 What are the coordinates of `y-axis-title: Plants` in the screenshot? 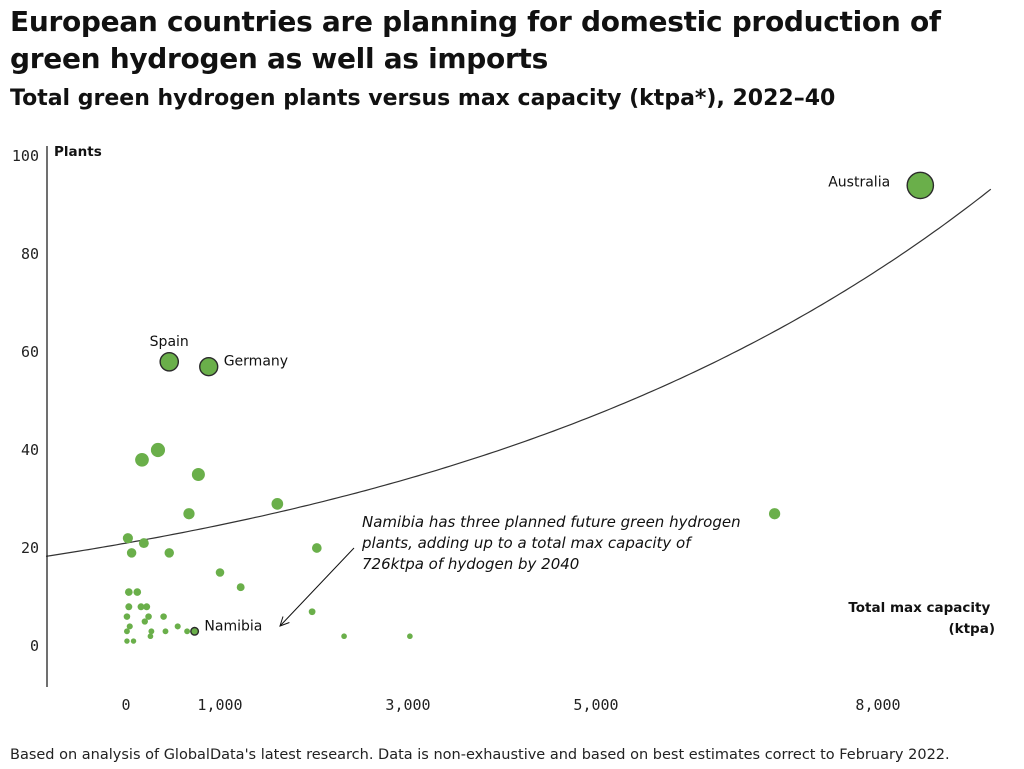 It's located at (78, 152).